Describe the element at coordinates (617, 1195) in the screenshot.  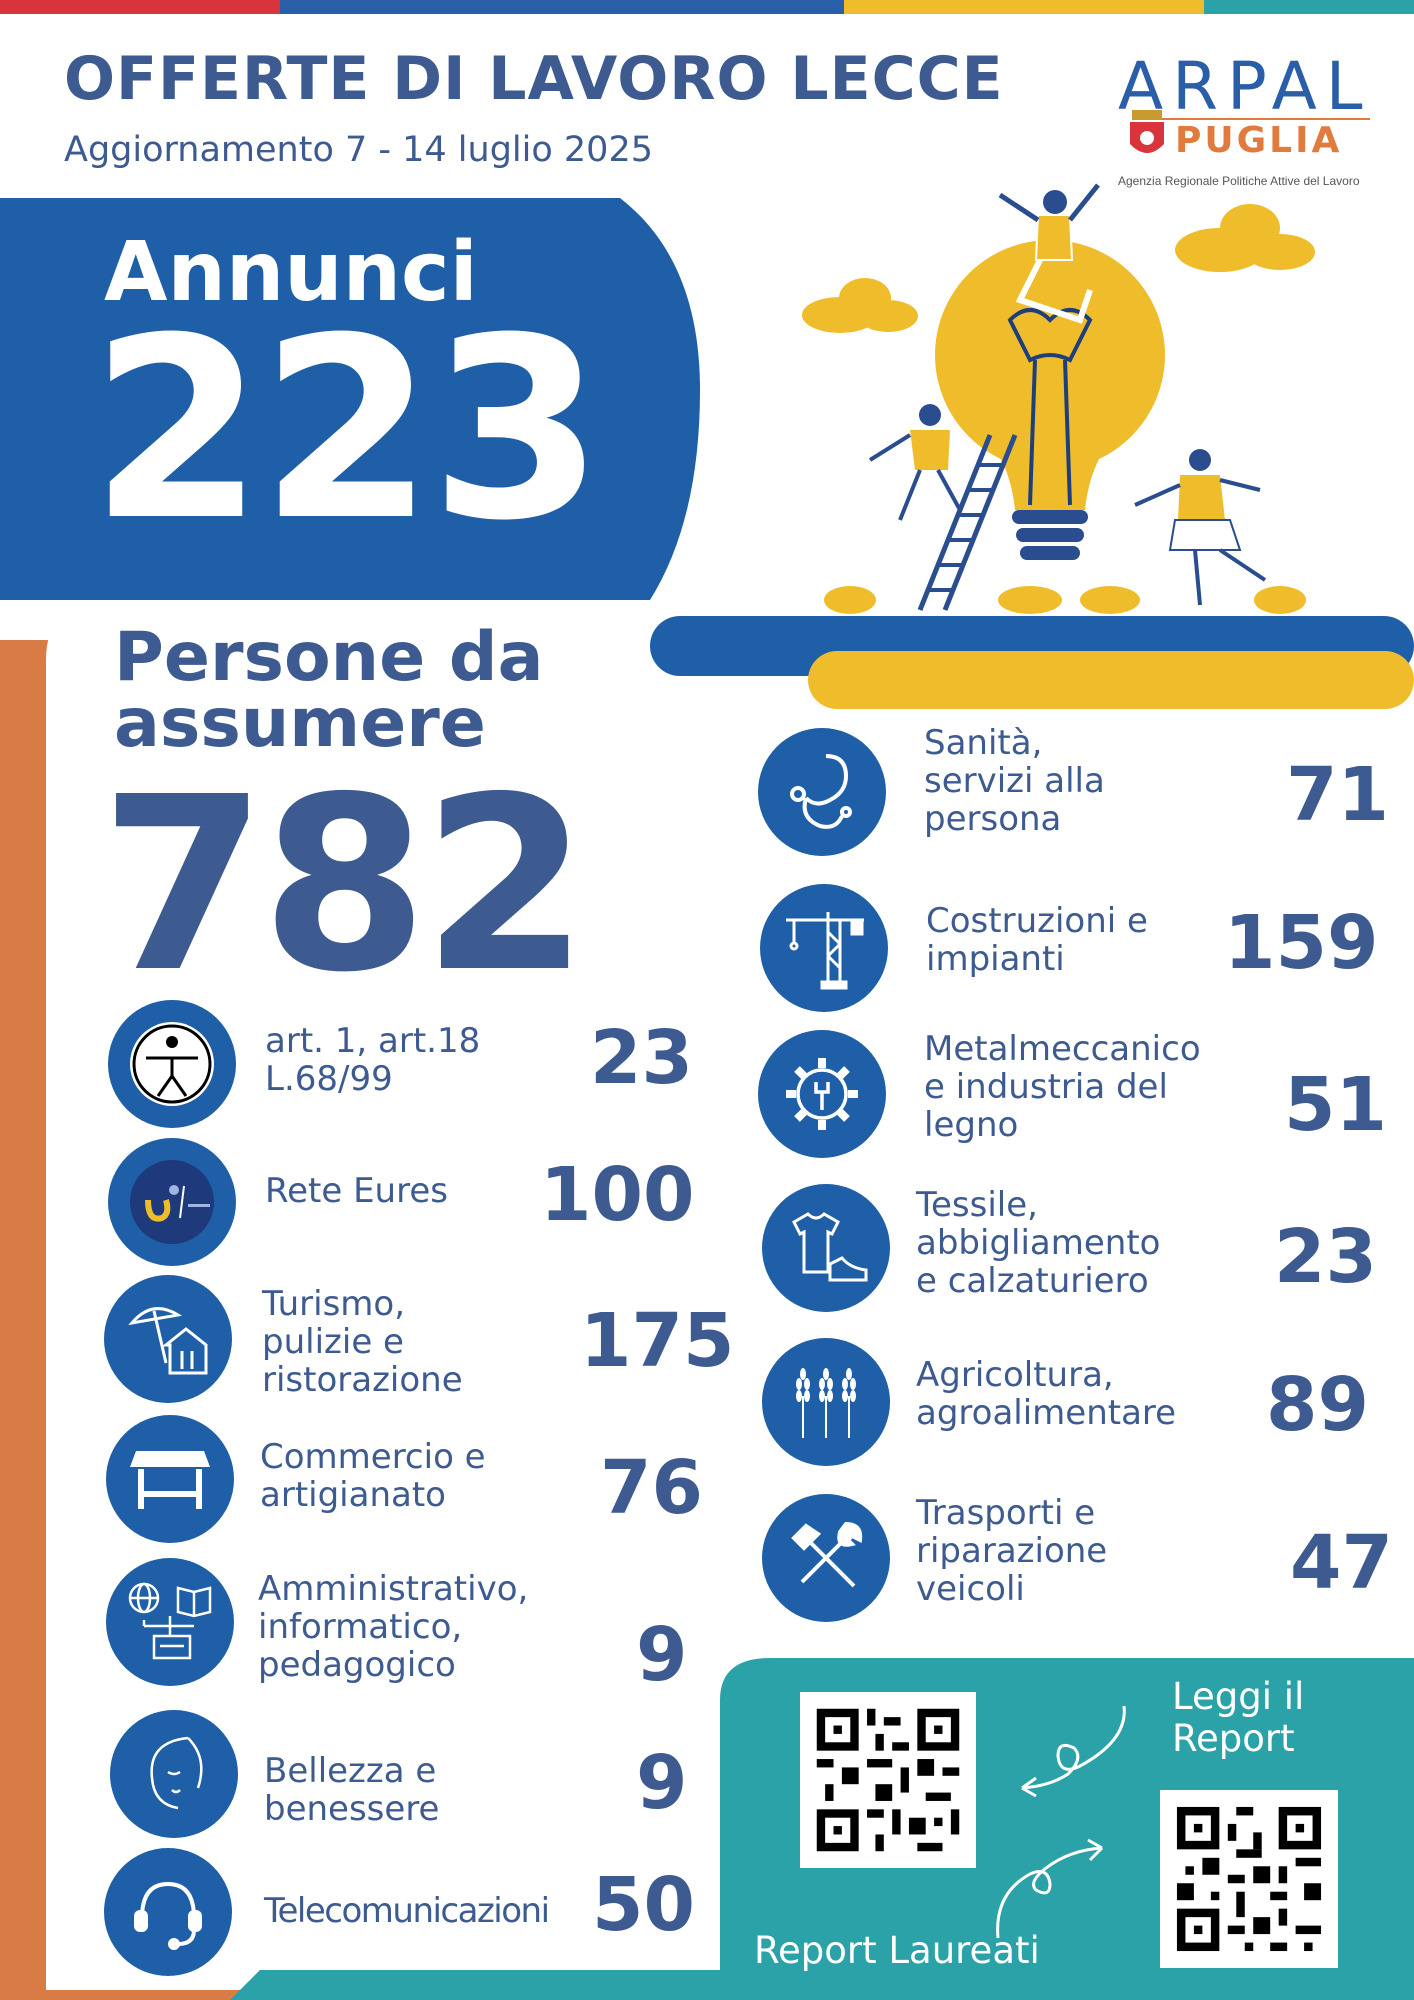
I see `category-value-eures: 100` at that location.